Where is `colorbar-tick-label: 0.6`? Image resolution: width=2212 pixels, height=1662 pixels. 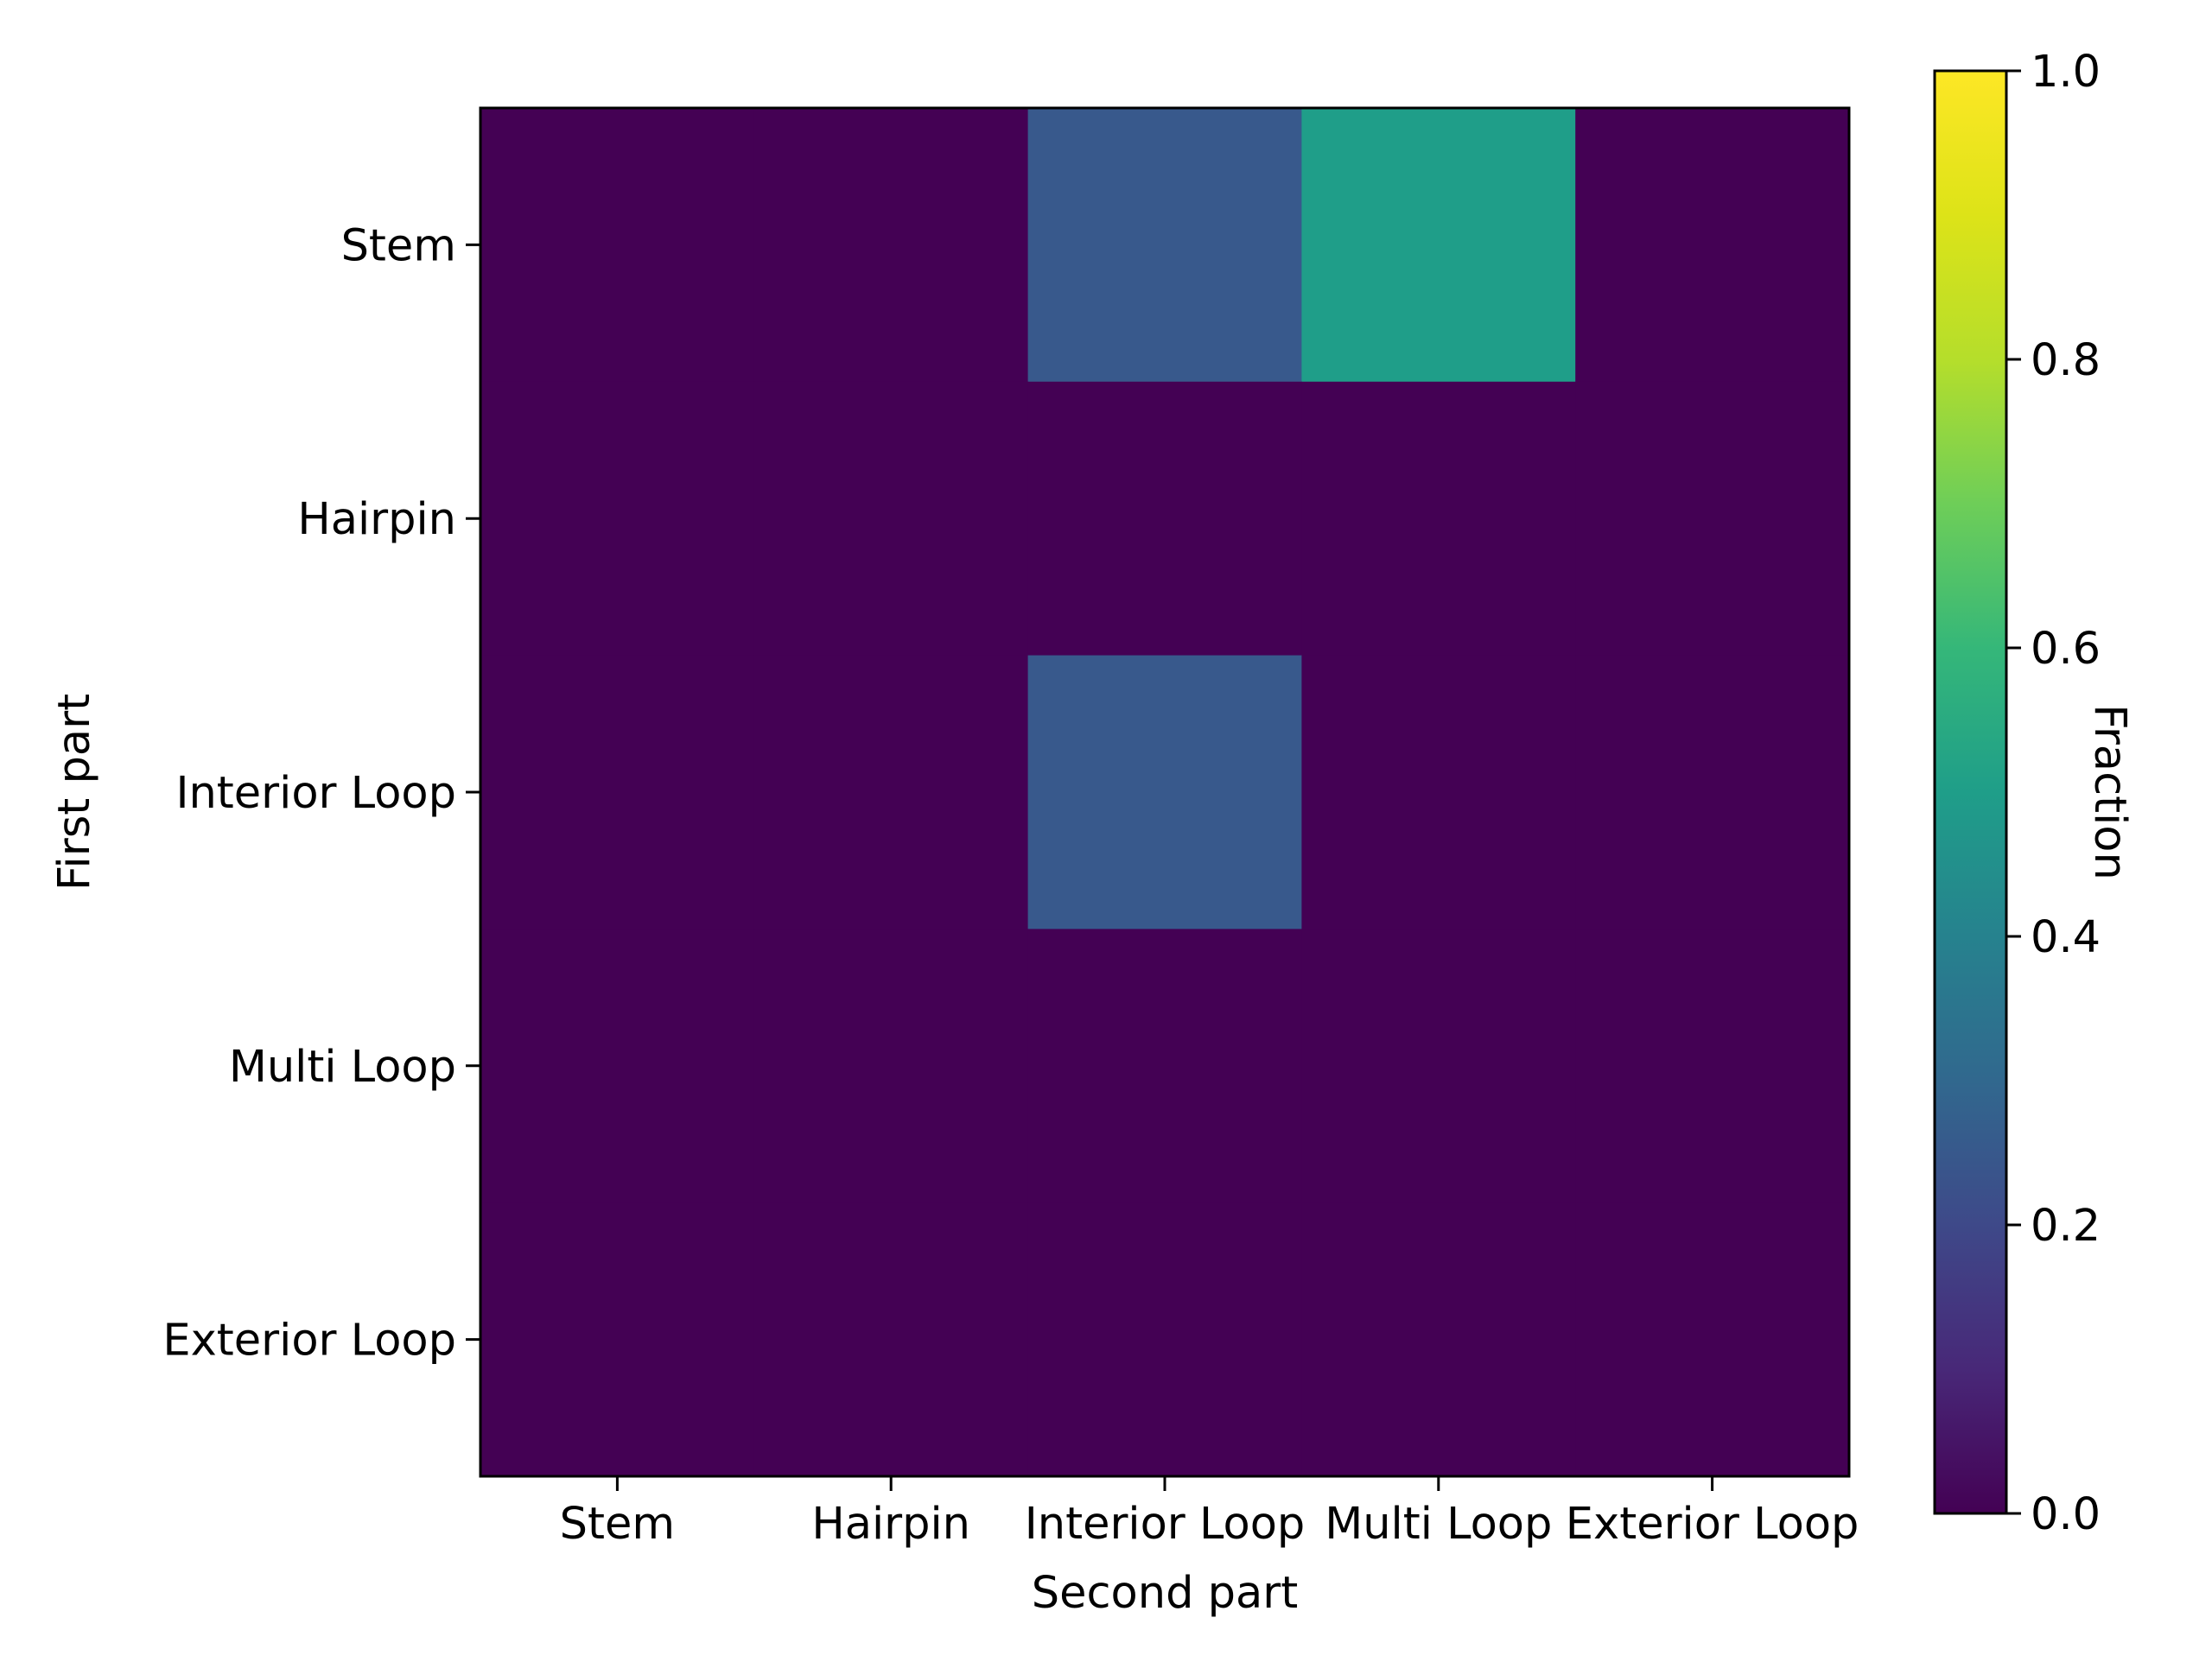
colorbar-tick-label: 0.6 is located at coordinates (2066, 649).